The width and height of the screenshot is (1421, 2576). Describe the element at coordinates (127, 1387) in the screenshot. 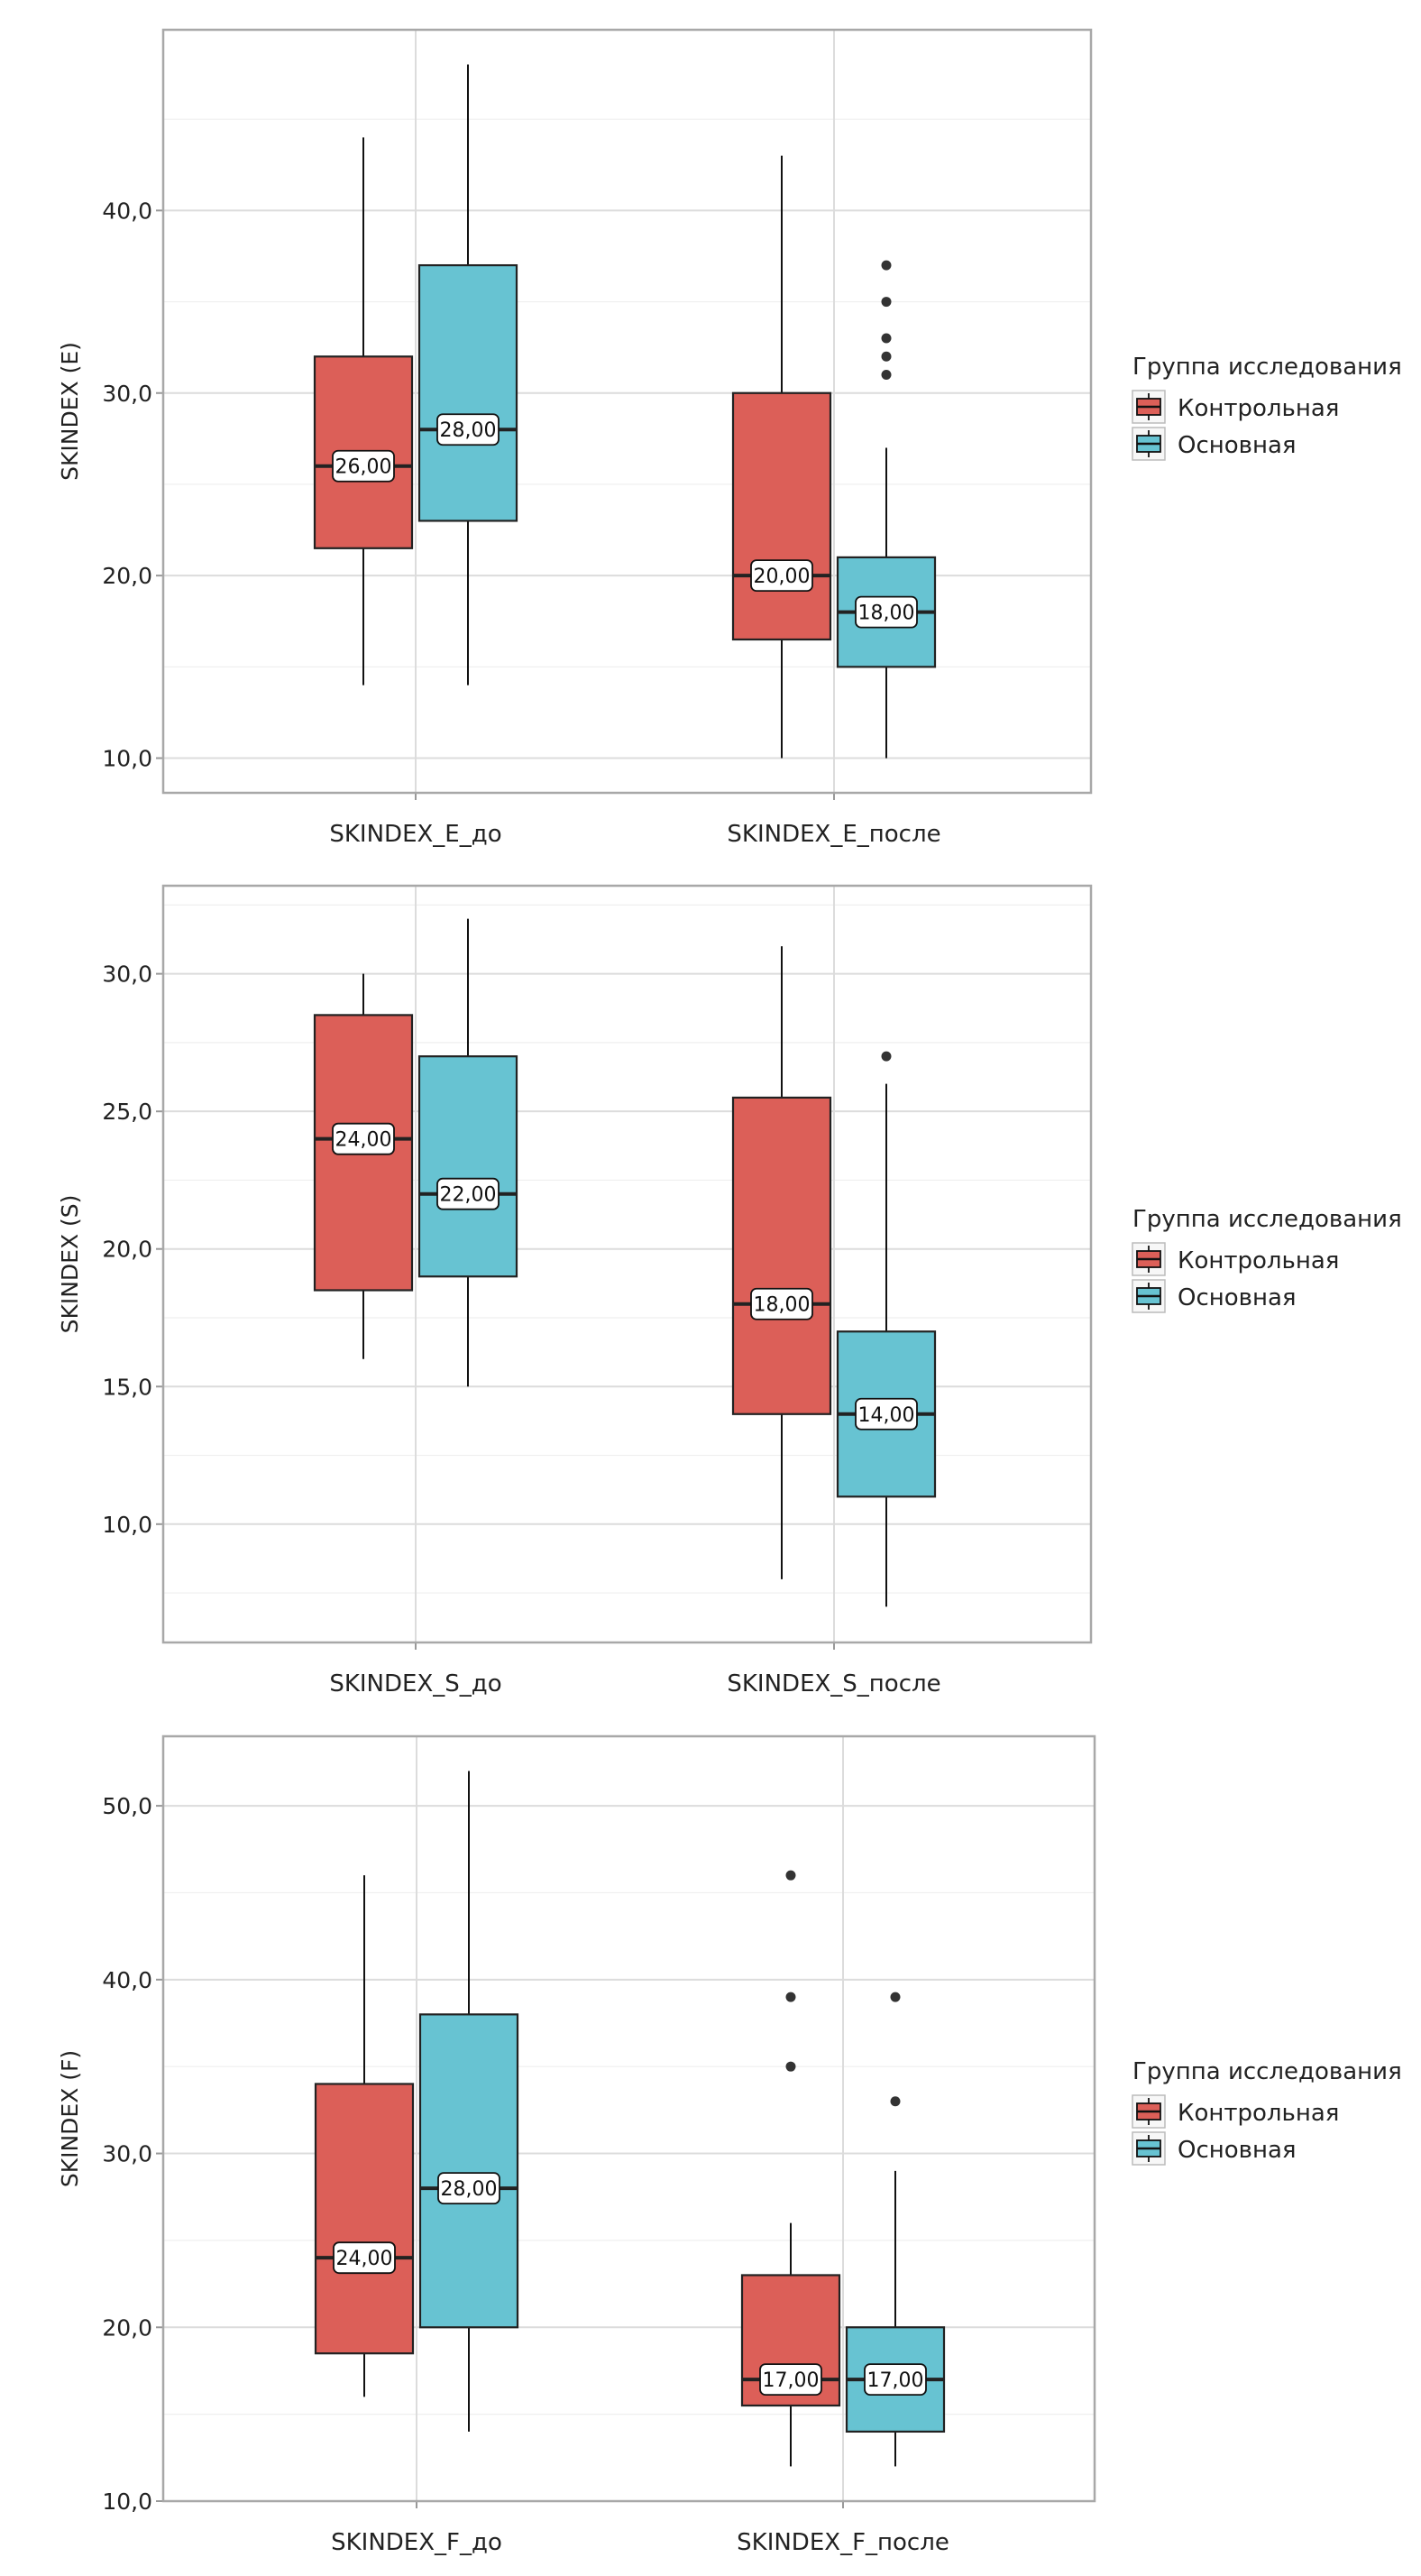

I see `y-tick-label: 15,0` at that location.